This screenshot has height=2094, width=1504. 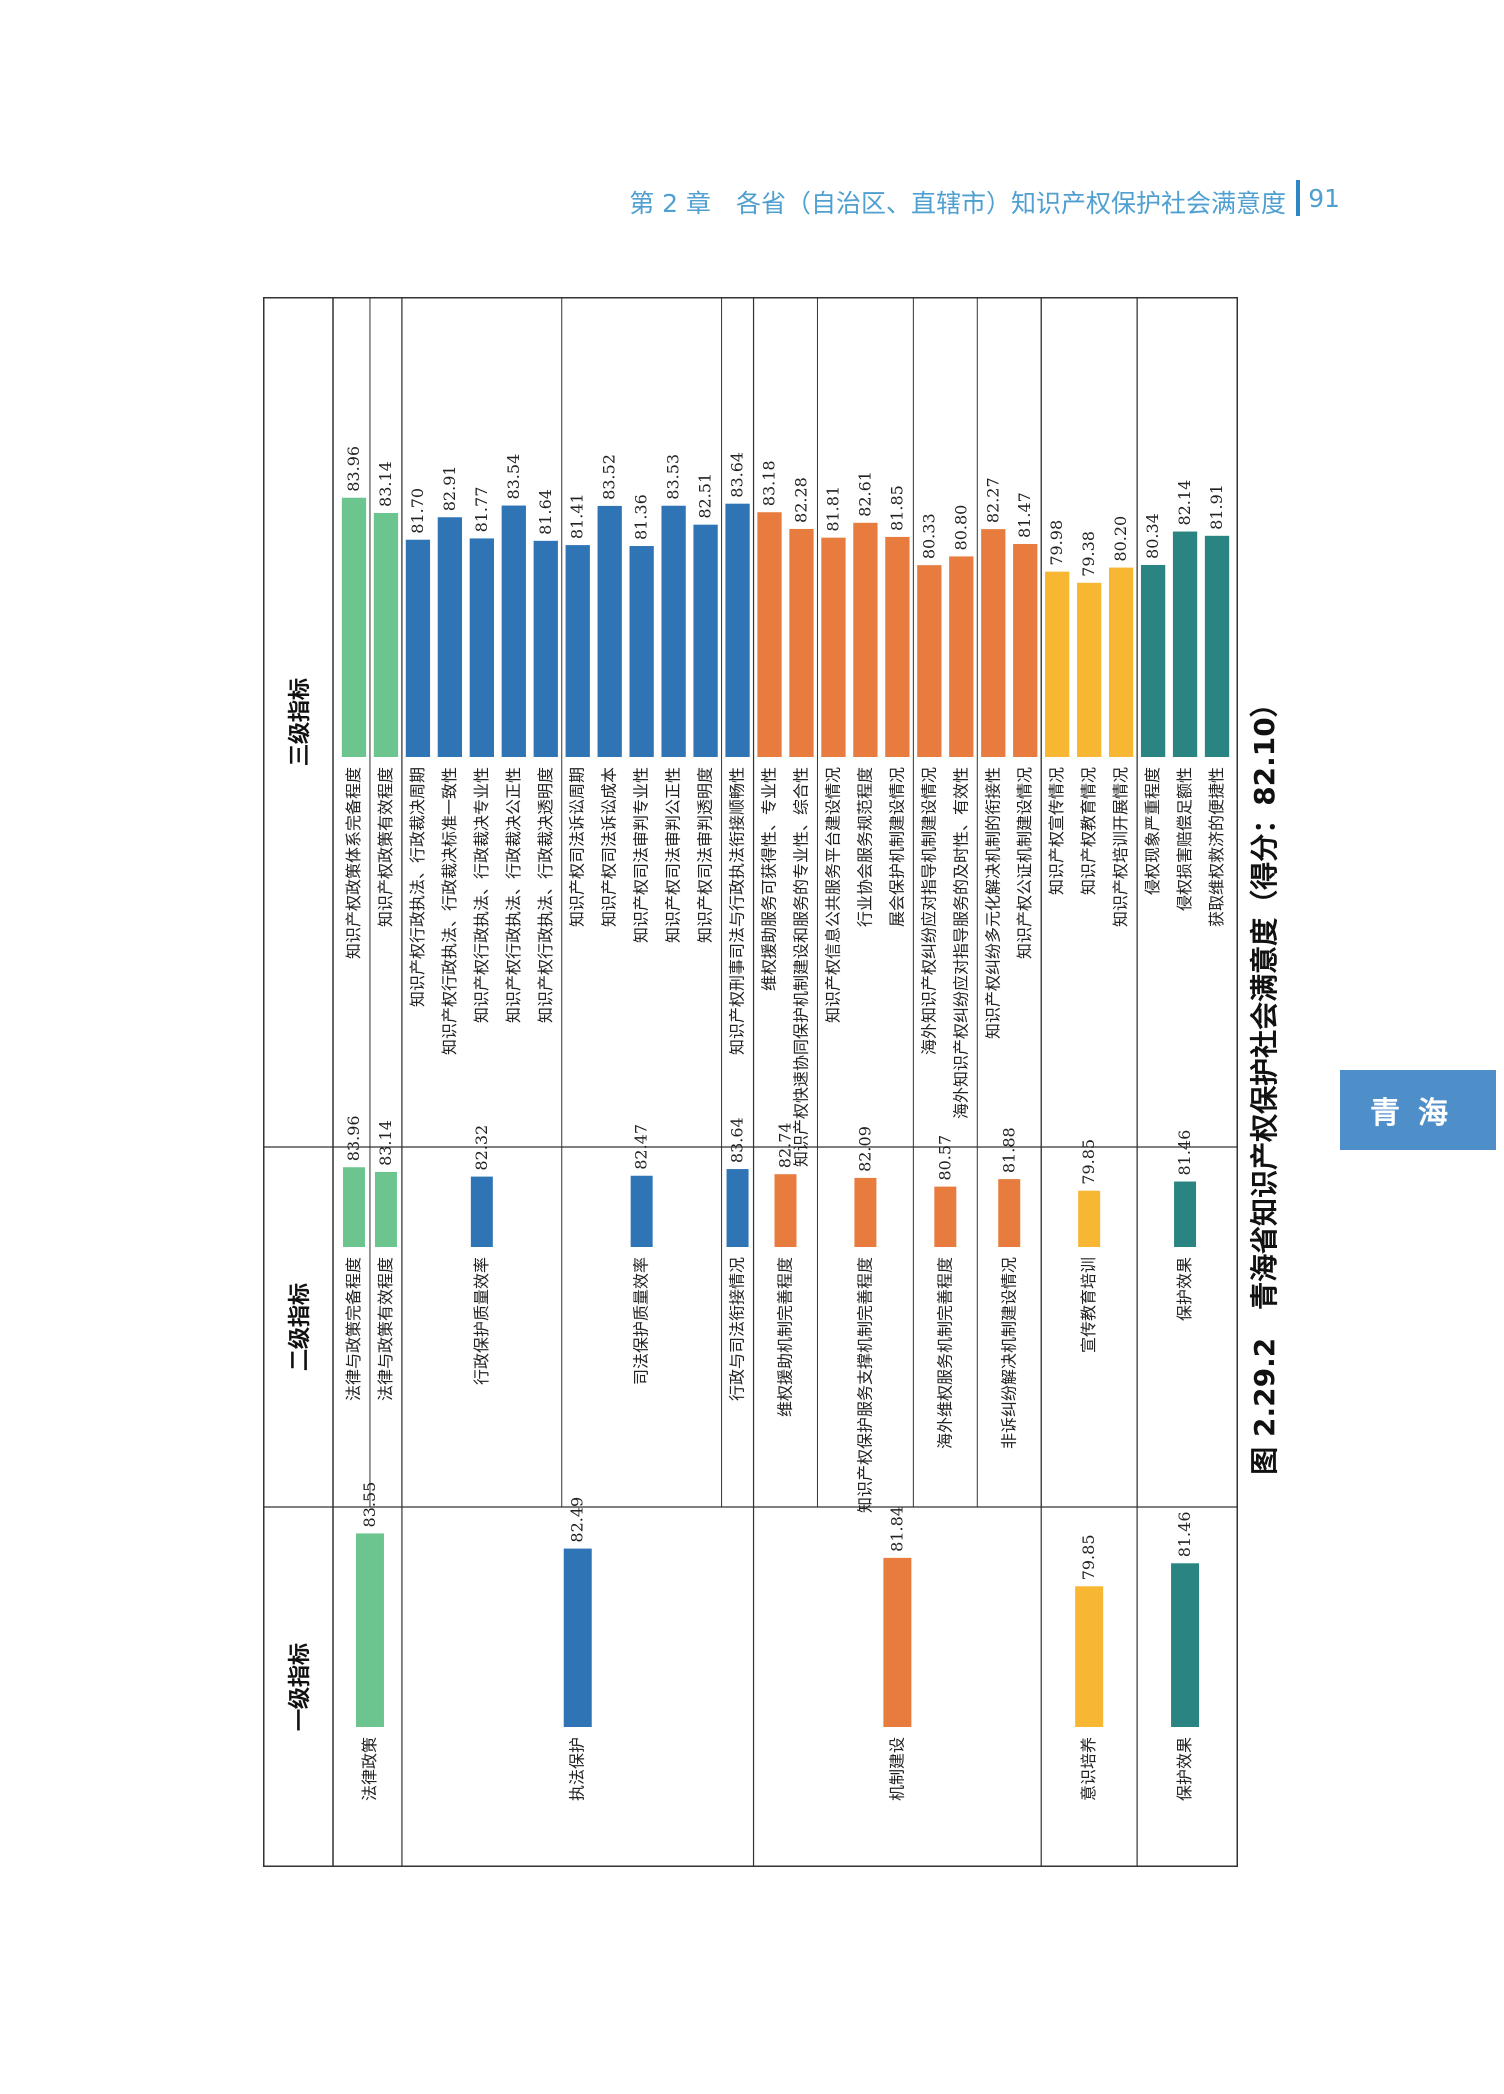 What do you see at coordinates (1418, 1110) in the screenshot?
I see `province-tab: 青海` at bounding box center [1418, 1110].